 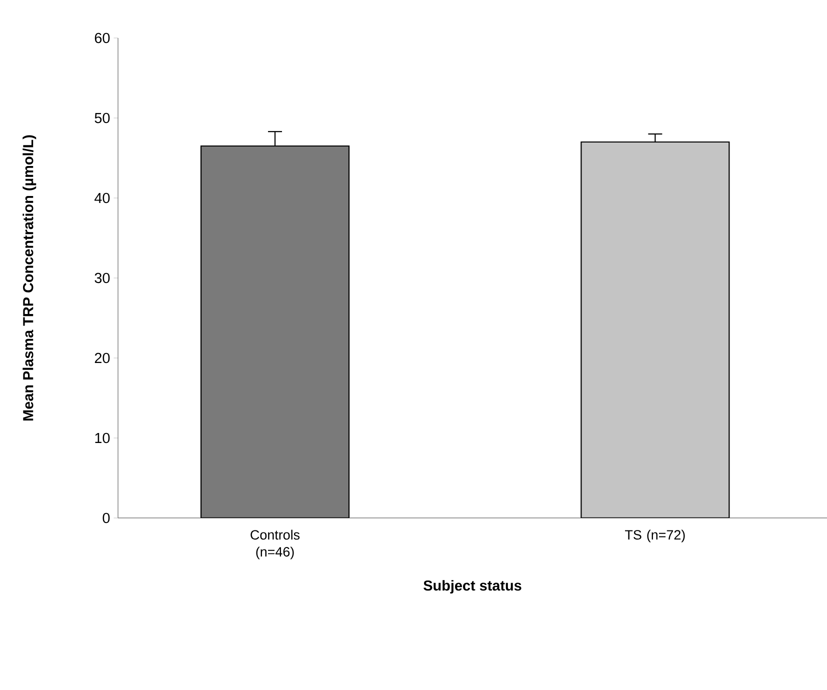 I want to click on y-axis-title: Mean Plasma TRP Concentration (µmol/L), so click(x=29, y=277).